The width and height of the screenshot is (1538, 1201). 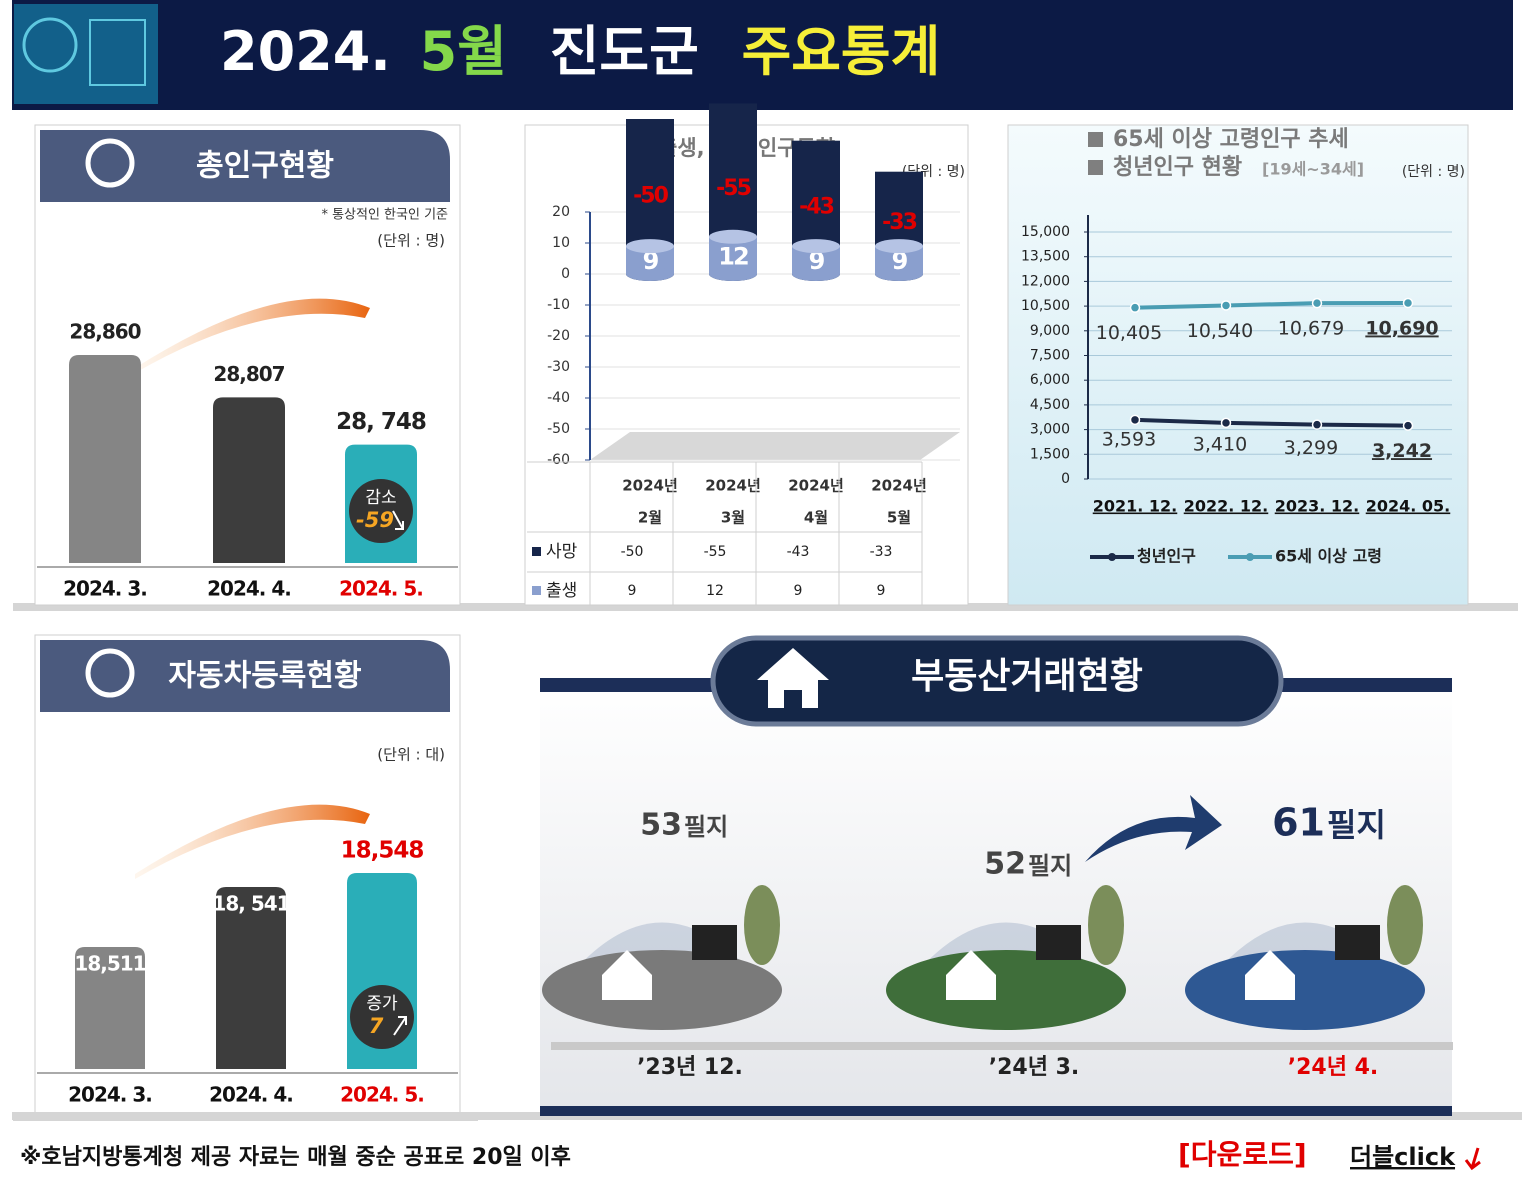 I want to click on header-band, so click(x=762, y=55).